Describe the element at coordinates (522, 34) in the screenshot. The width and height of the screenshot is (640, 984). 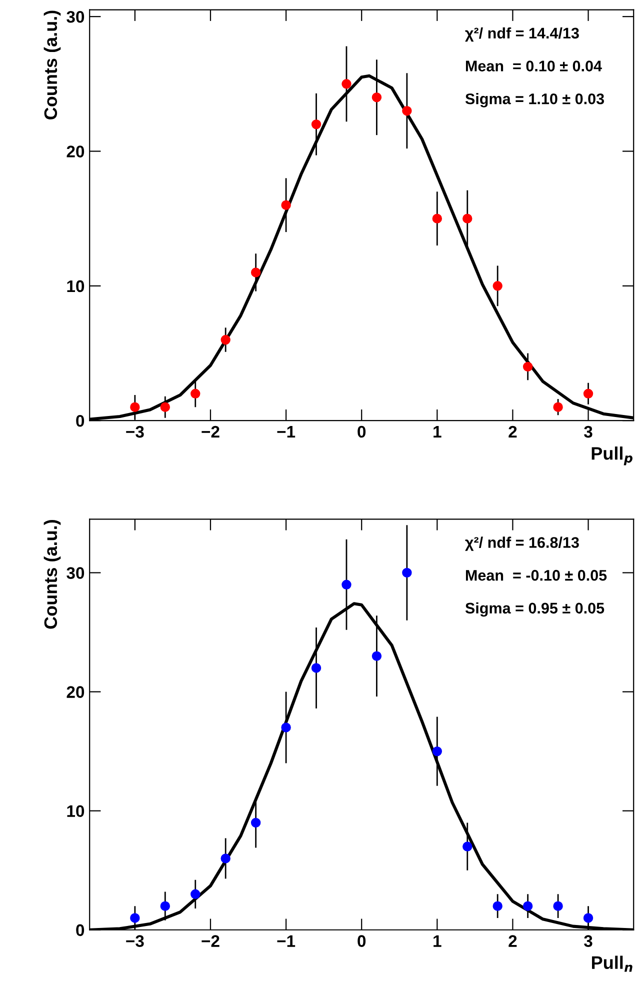
I see `annotation: χ²/ ndf = 14.4/13` at that location.